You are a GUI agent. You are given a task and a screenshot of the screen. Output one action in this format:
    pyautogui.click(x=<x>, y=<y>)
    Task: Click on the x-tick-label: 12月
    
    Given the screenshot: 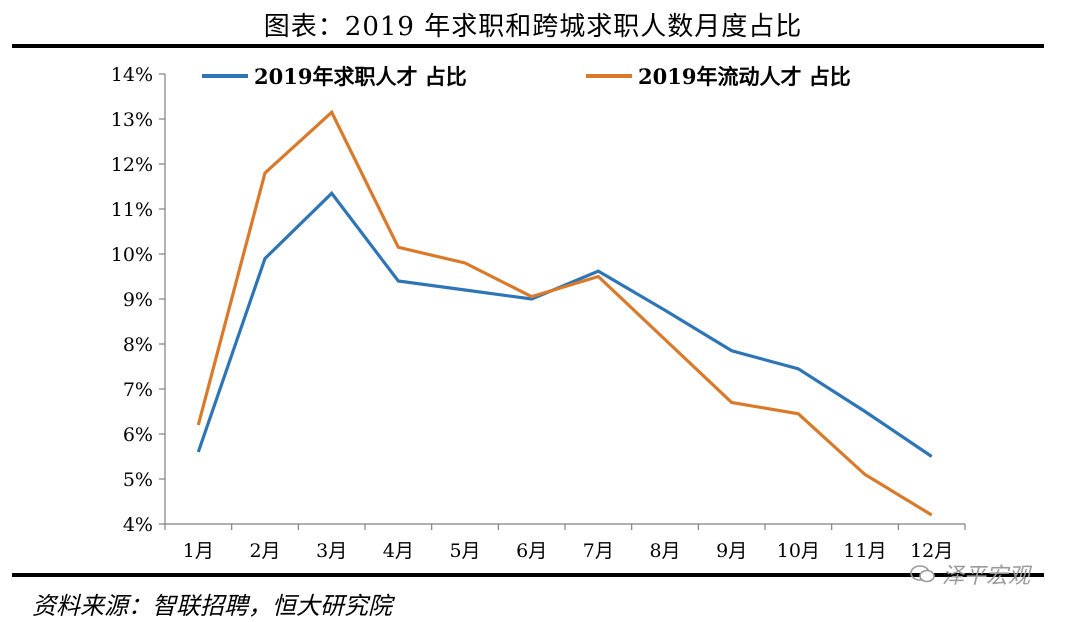 What is the action you would take?
    pyautogui.click(x=931, y=551)
    